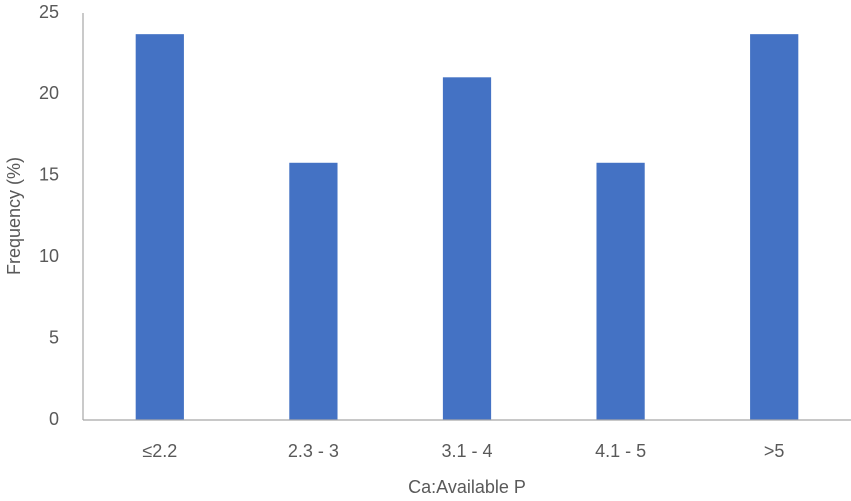 Image resolution: width=851 pixels, height=501 pixels. I want to click on y-tick-label: 10, so click(49, 256).